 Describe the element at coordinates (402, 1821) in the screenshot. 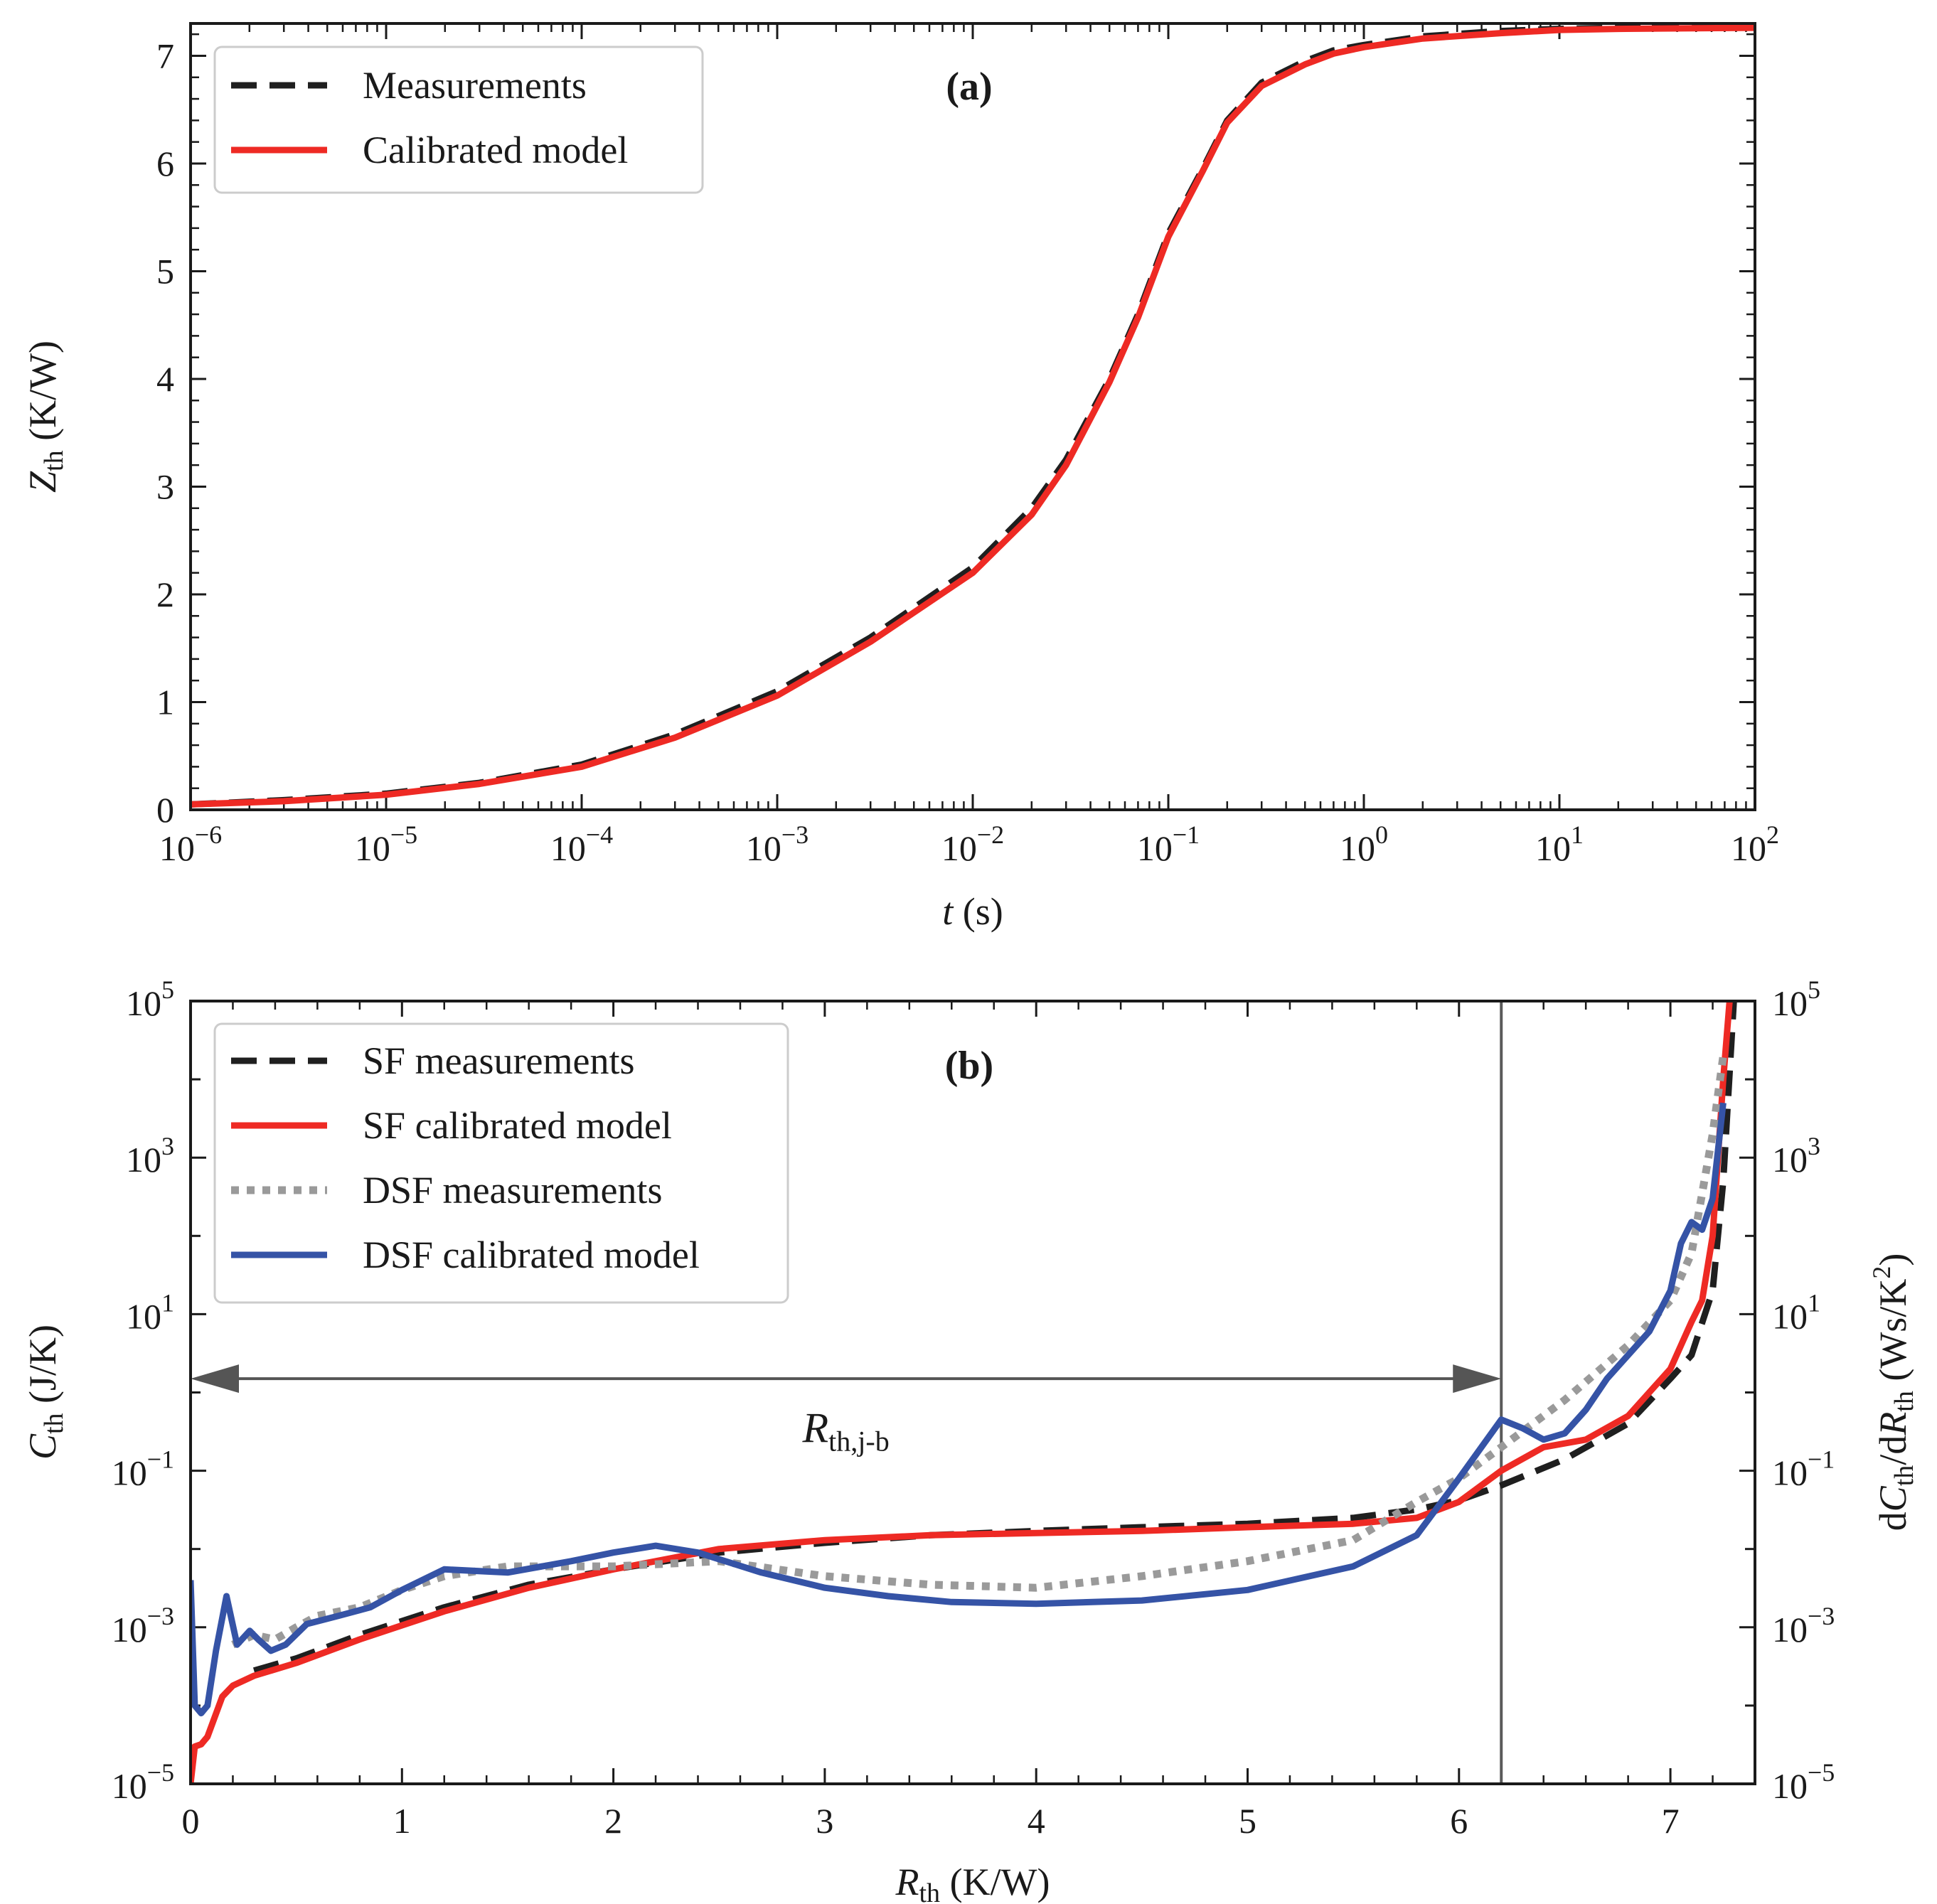

I see `x-tick-label: 1` at that location.